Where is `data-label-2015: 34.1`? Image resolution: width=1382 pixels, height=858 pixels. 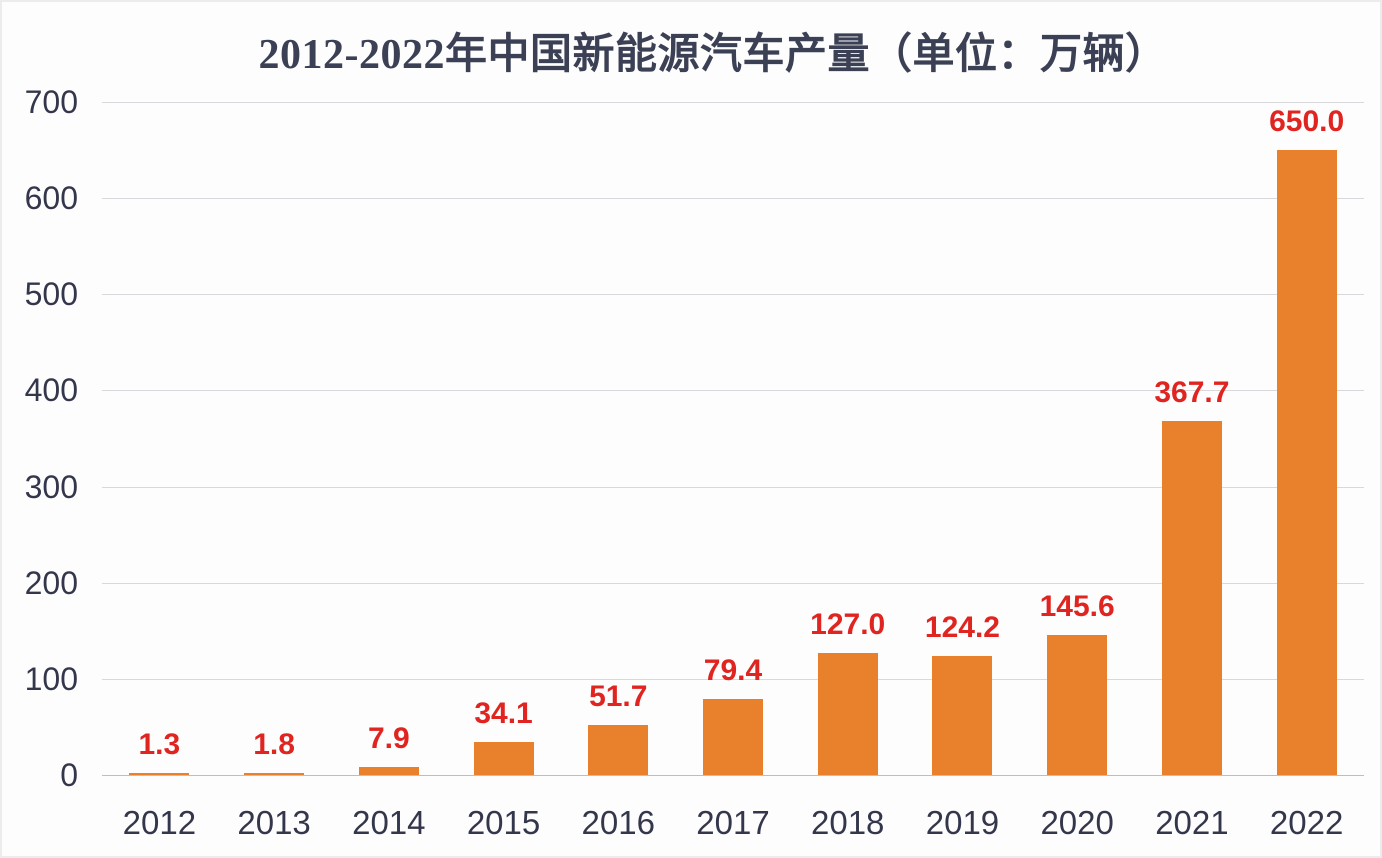
data-label-2015: 34.1 is located at coordinates (503, 714).